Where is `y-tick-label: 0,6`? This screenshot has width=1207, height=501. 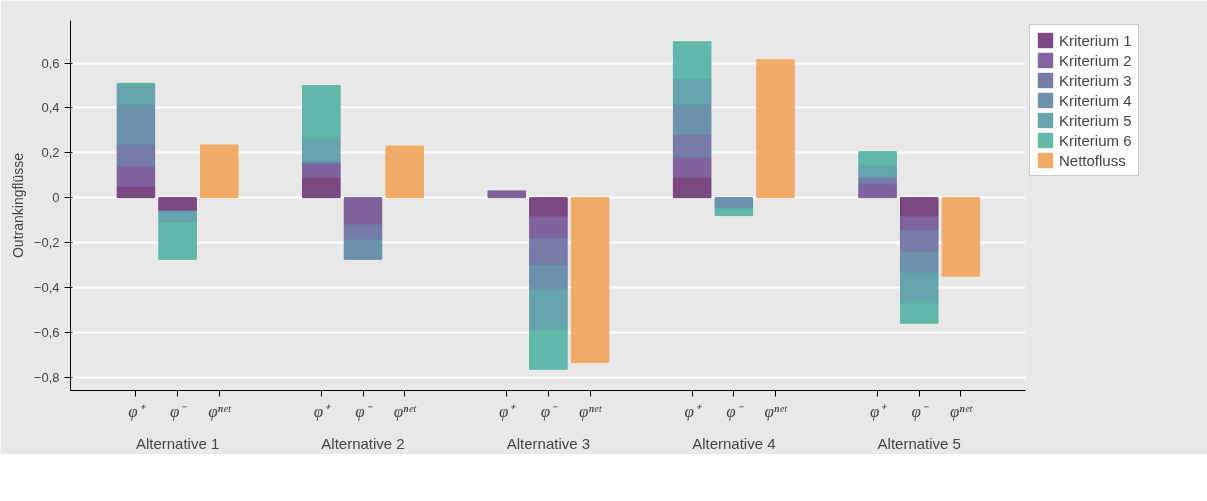
y-tick-label: 0,6 is located at coordinates (50, 63).